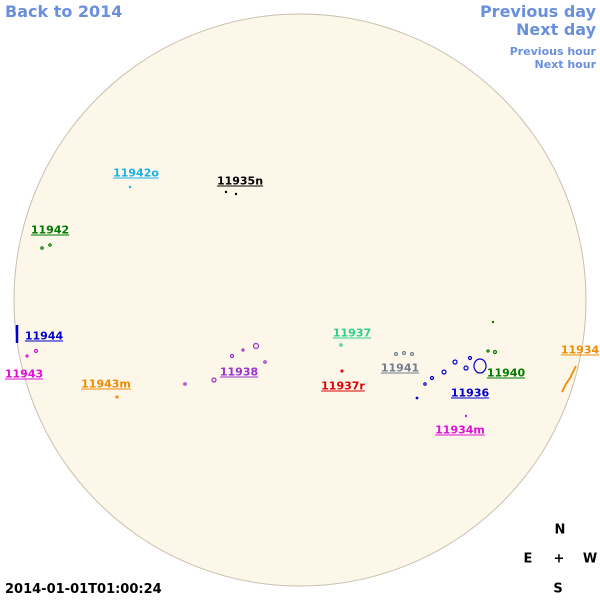 Image resolution: width=600 pixels, height=600 pixels. Describe the element at coordinates (528, 559) in the screenshot. I see `compass-east: E` at that location.